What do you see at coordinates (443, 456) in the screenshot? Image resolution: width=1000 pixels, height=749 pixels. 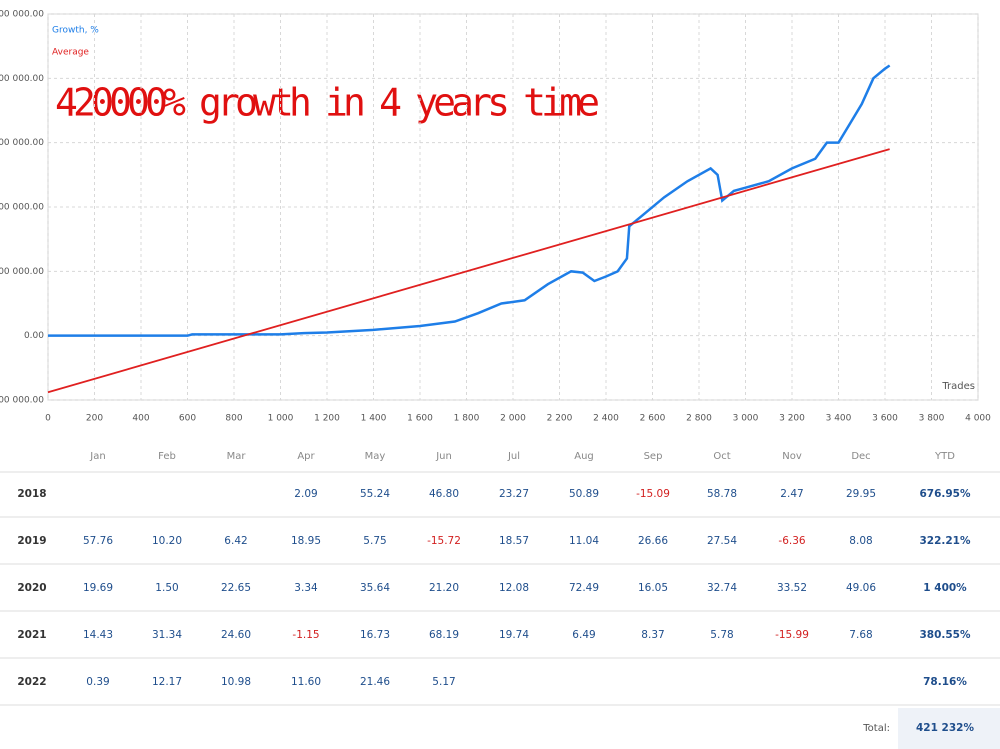 I see `column-header: Jun` at bounding box center [443, 456].